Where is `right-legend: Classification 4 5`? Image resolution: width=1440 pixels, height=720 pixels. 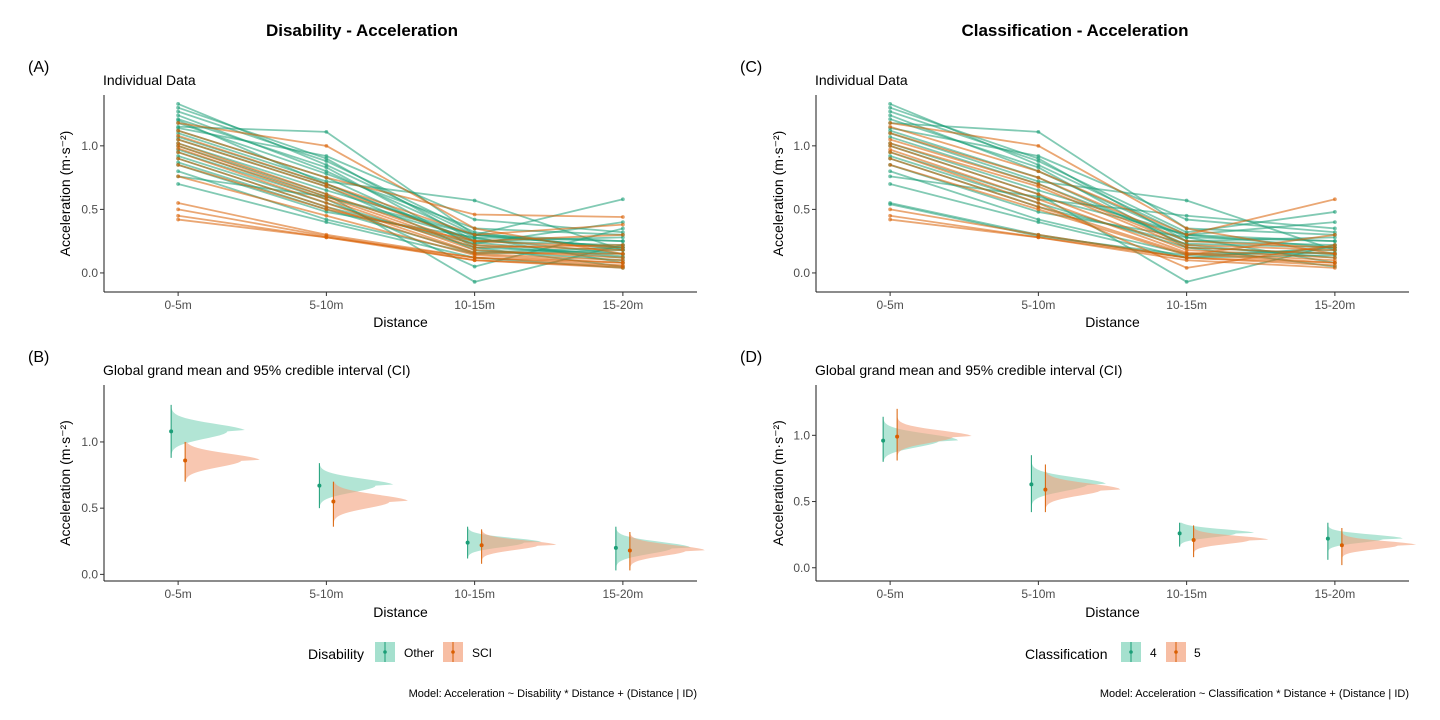 right-legend: Classification 4 5 is located at coordinates (1113, 652).